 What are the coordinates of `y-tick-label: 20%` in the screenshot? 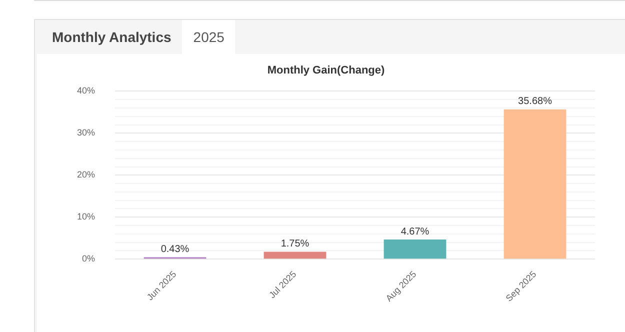 It's located at (86, 175).